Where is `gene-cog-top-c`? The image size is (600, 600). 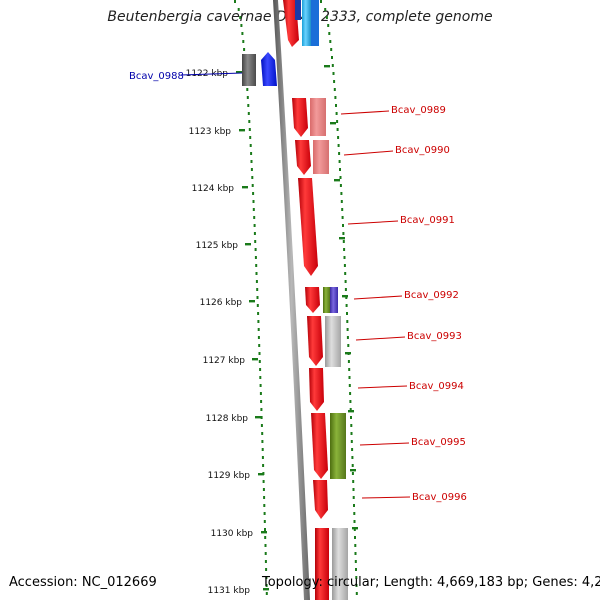
gene-cog-top-c is located at coordinates (298, 10).